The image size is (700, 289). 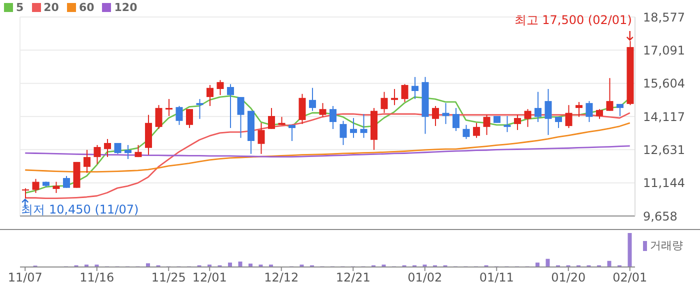 What do you see at coordinates (86, 7) in the screenshot?
I see `legend-label: 60` at bounding box center [86, 7].